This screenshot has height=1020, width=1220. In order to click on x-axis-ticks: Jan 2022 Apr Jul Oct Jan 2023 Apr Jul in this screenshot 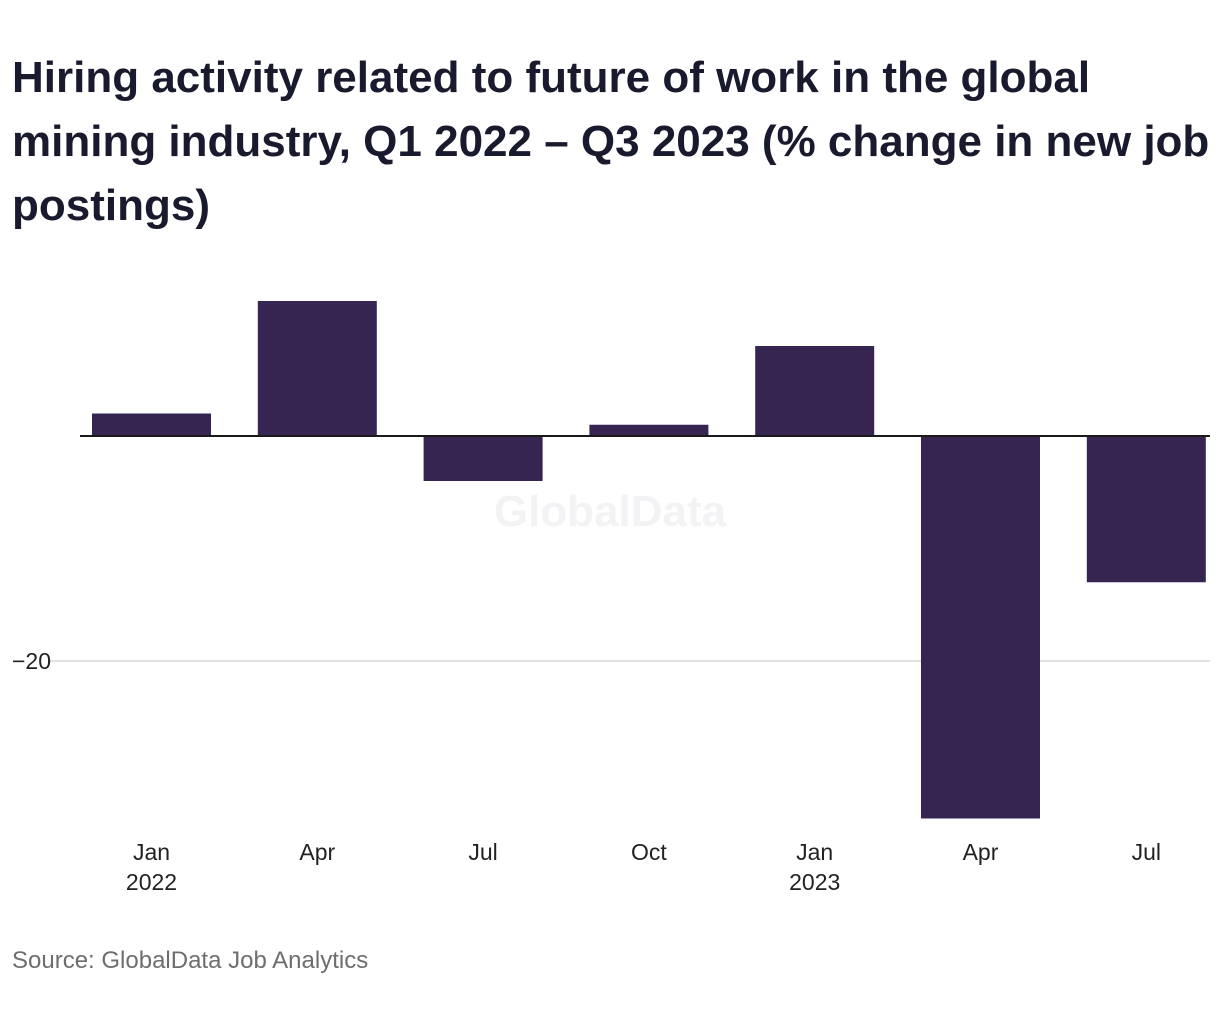, I will do `click(643, 867)`.